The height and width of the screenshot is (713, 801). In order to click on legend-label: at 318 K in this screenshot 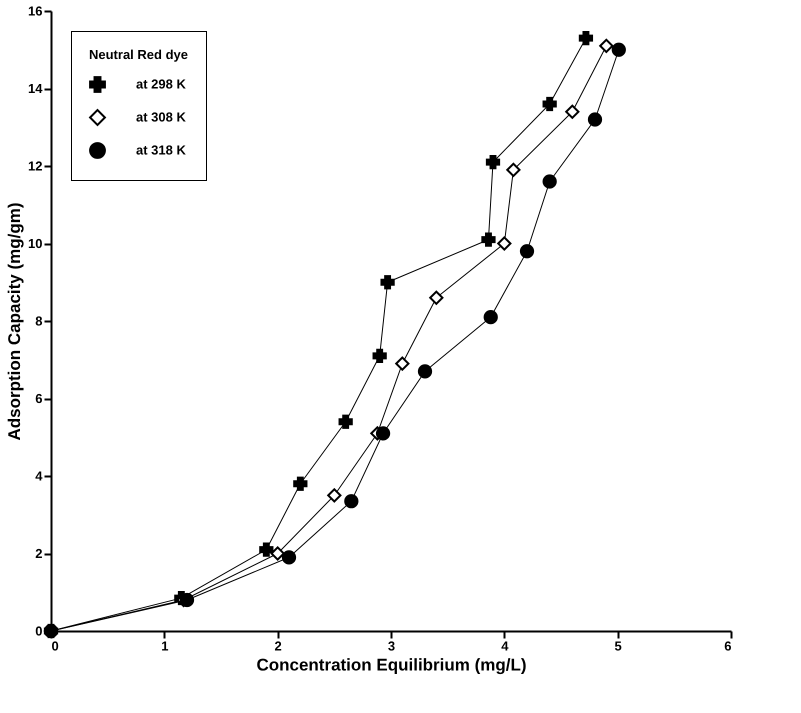, I will do `click(161, 150)`.